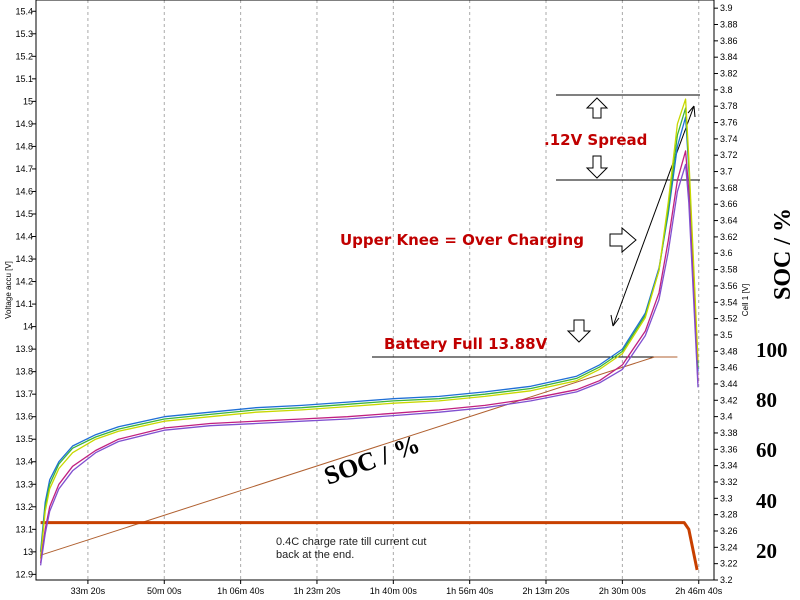  I want to click on x-tick-label: 1h 06m 40s, so click(241, 591).